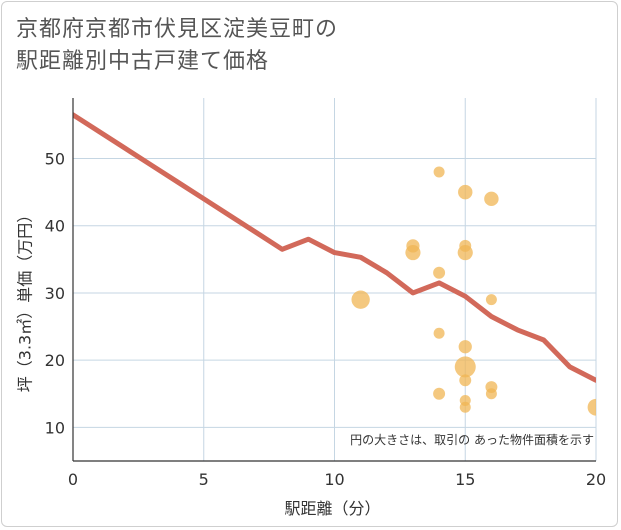 Image resolution: width=621 pixels, height=530 pixels. Describe the element at coordinates (177, 46) in the screenshot. I see `chart-title: 京都府京都市伏見区淀美豆町の 駅距離別中古戸建て価格` at that location.